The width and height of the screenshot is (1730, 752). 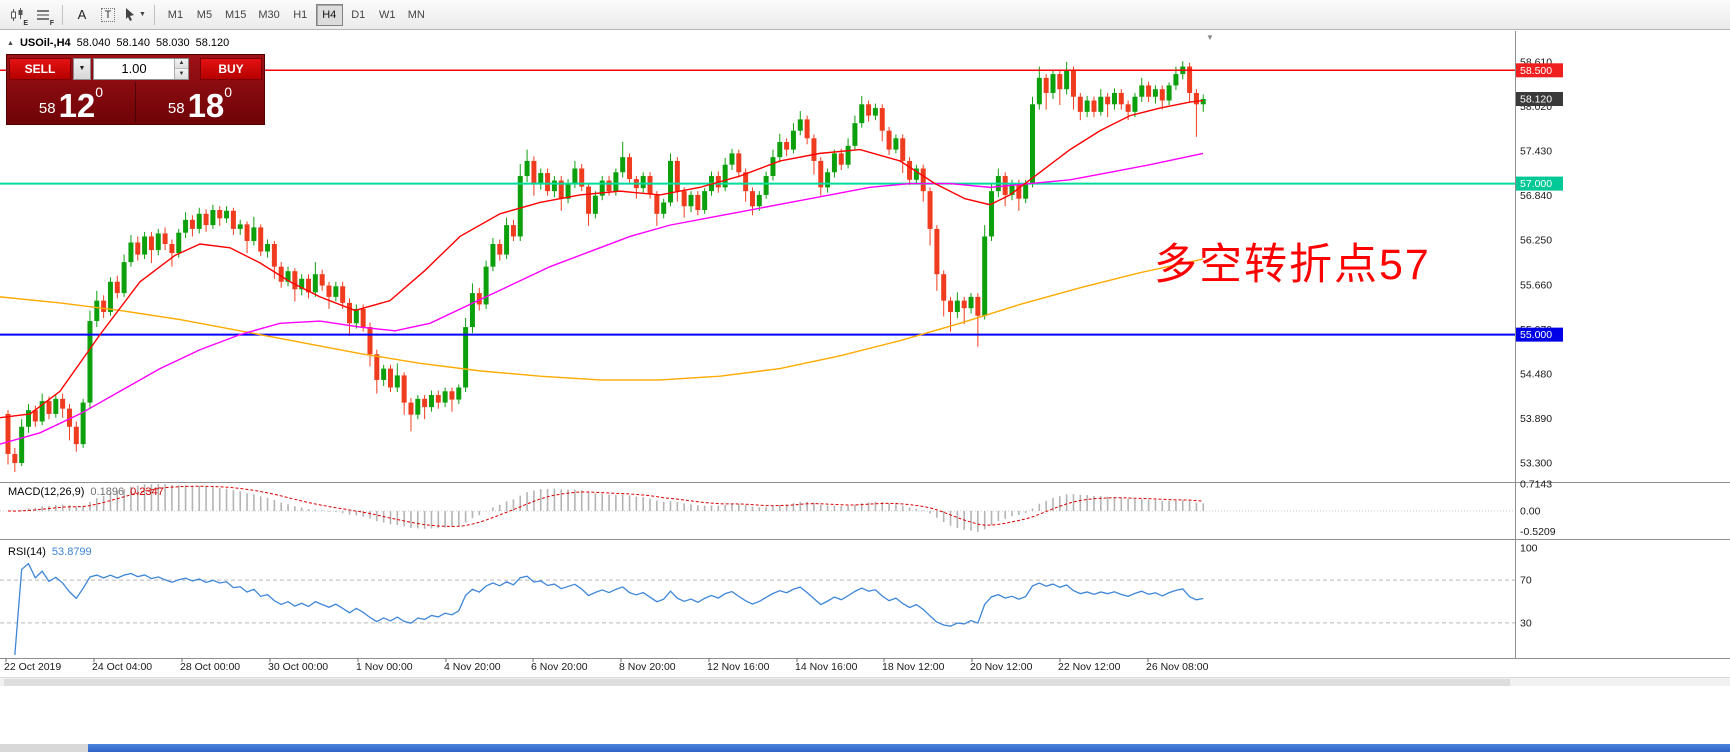 I want to click on svg-text: 28 Oct 00:00, so click(x=210, y=667).